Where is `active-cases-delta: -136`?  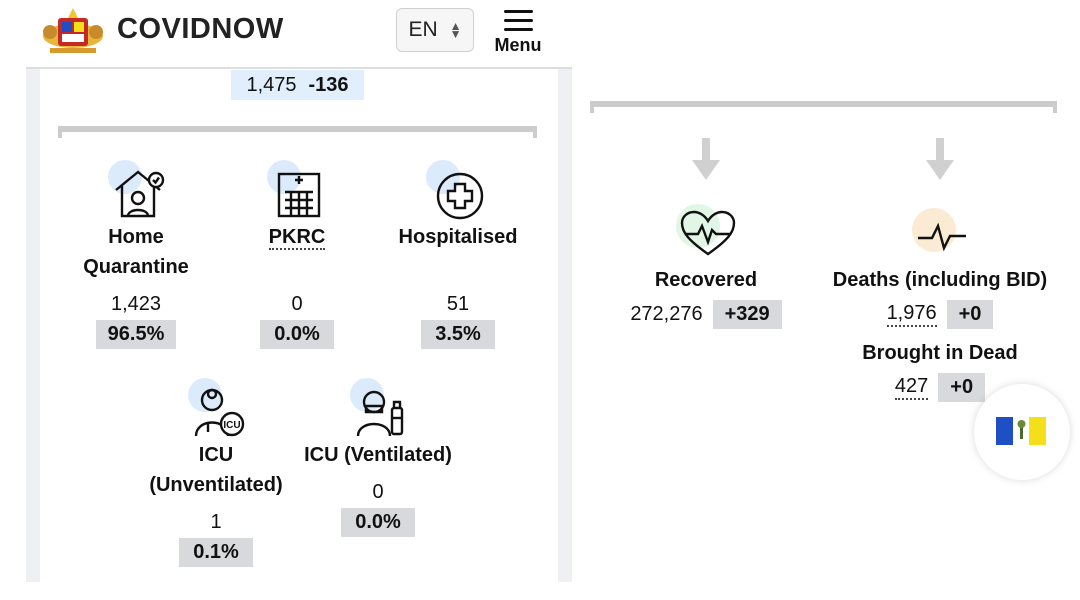
active-cases-delta: -136 is located at coordinates (328, 84).